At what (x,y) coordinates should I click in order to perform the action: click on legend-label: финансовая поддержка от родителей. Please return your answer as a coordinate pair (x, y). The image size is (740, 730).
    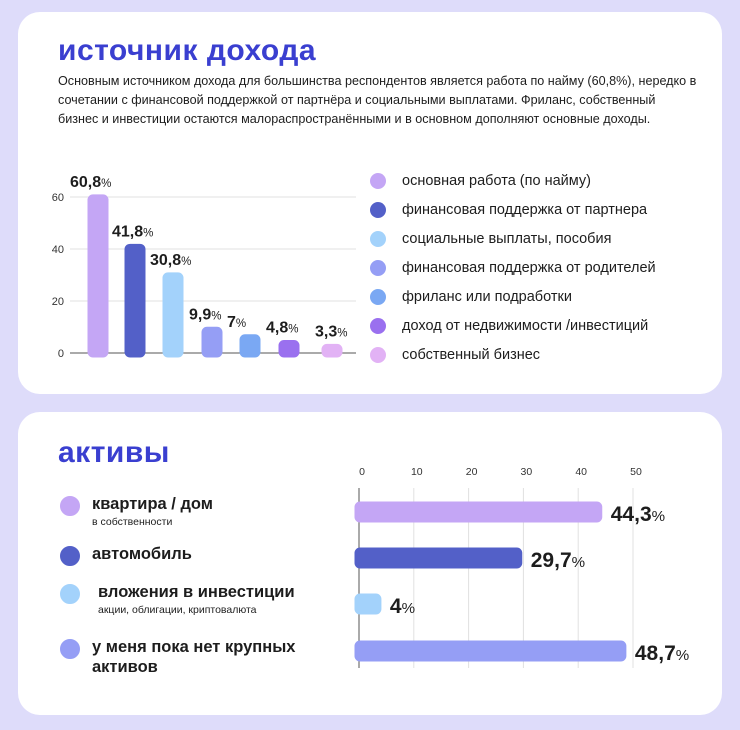
    Looking at the image, I should click on (529, 267).